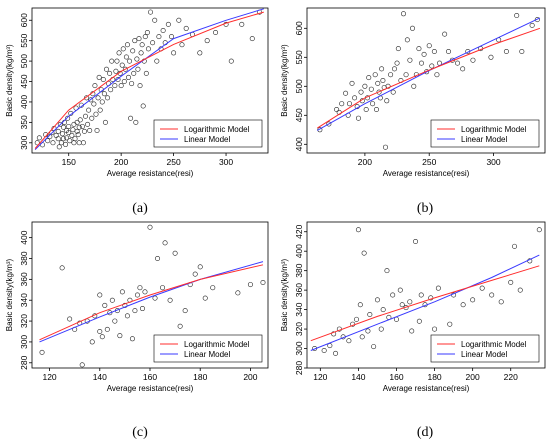 Image resolution: width=550 pixels, height=443 pixels. Describe the element at coordinates (426, 295) in the screenshot. I see `plot-frame` at that location.